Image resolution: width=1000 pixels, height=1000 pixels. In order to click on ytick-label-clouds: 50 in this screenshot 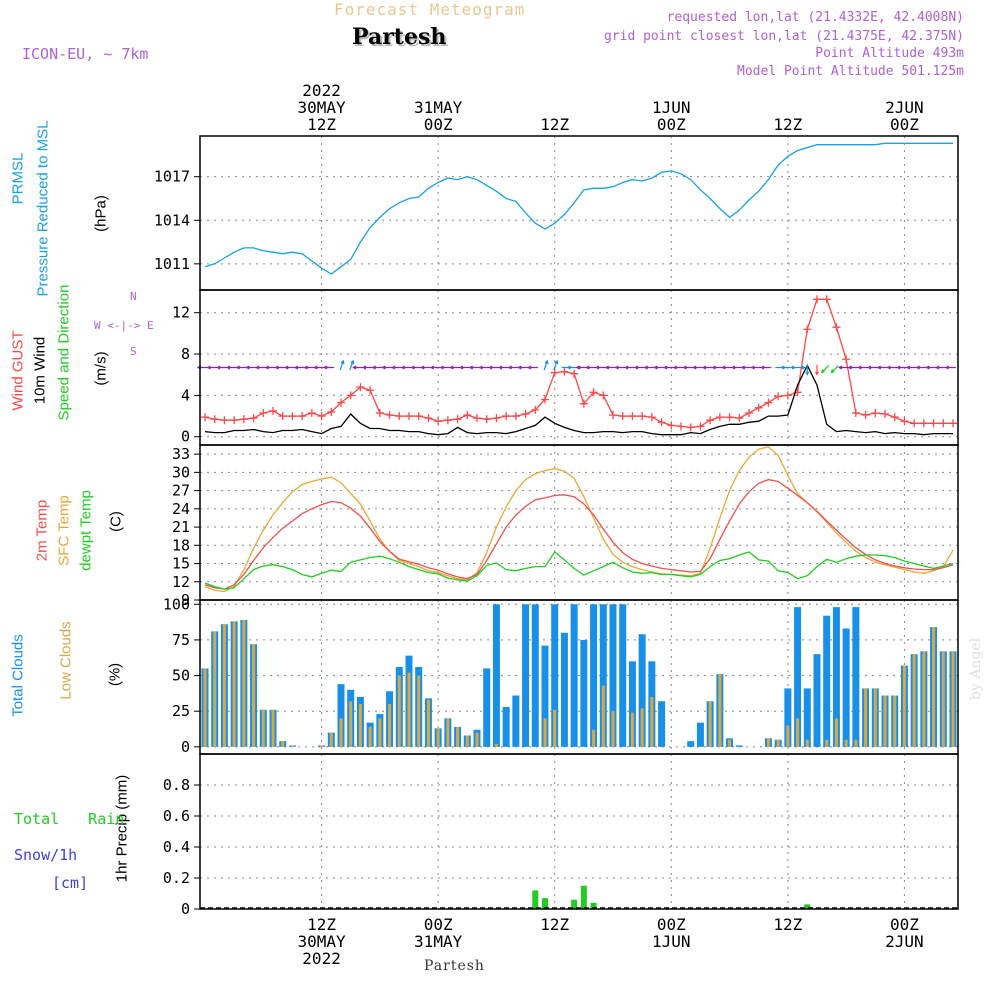, I will do `click(181, 676)`.